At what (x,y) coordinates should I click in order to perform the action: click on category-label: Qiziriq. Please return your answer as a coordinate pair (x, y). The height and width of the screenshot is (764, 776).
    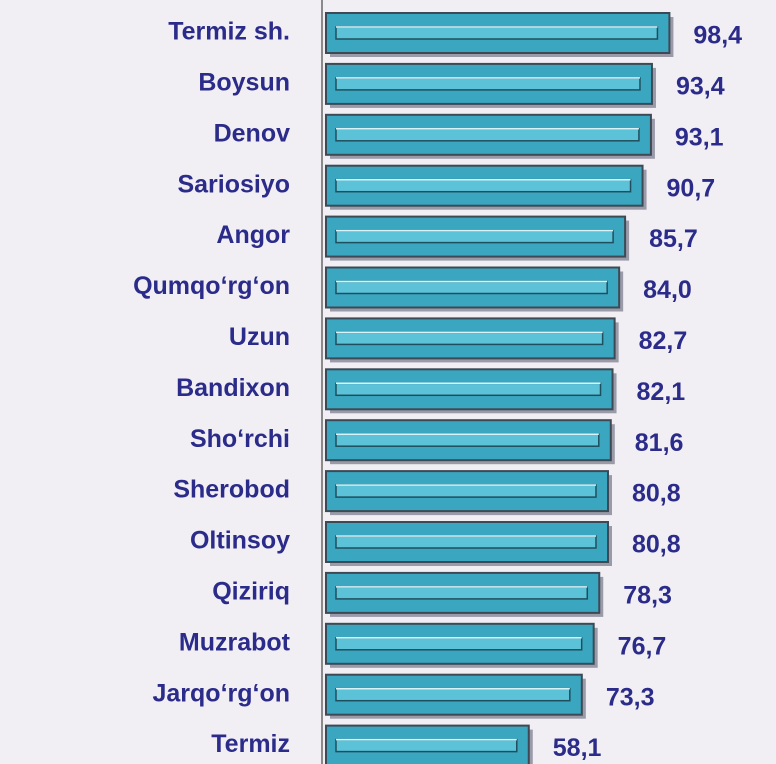
    Looking at the image, I should click on (251, 592).